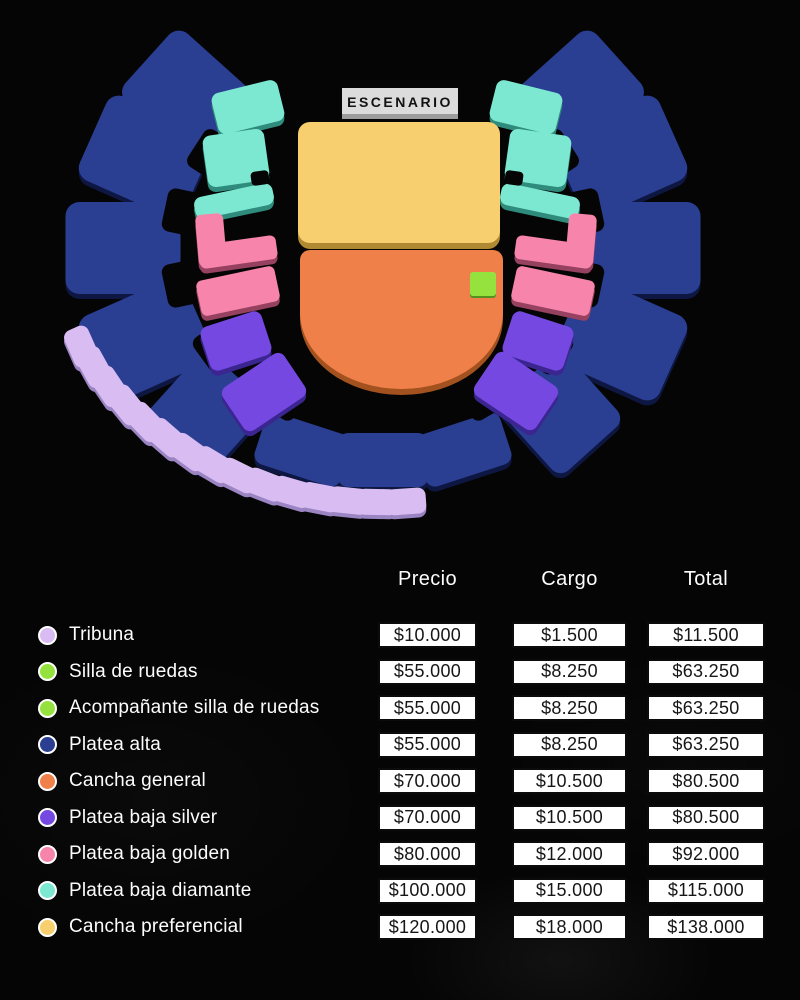  Describe the element at coordinates (706, 854) in the screenshot. I see `total-value: $92.000` at that location.